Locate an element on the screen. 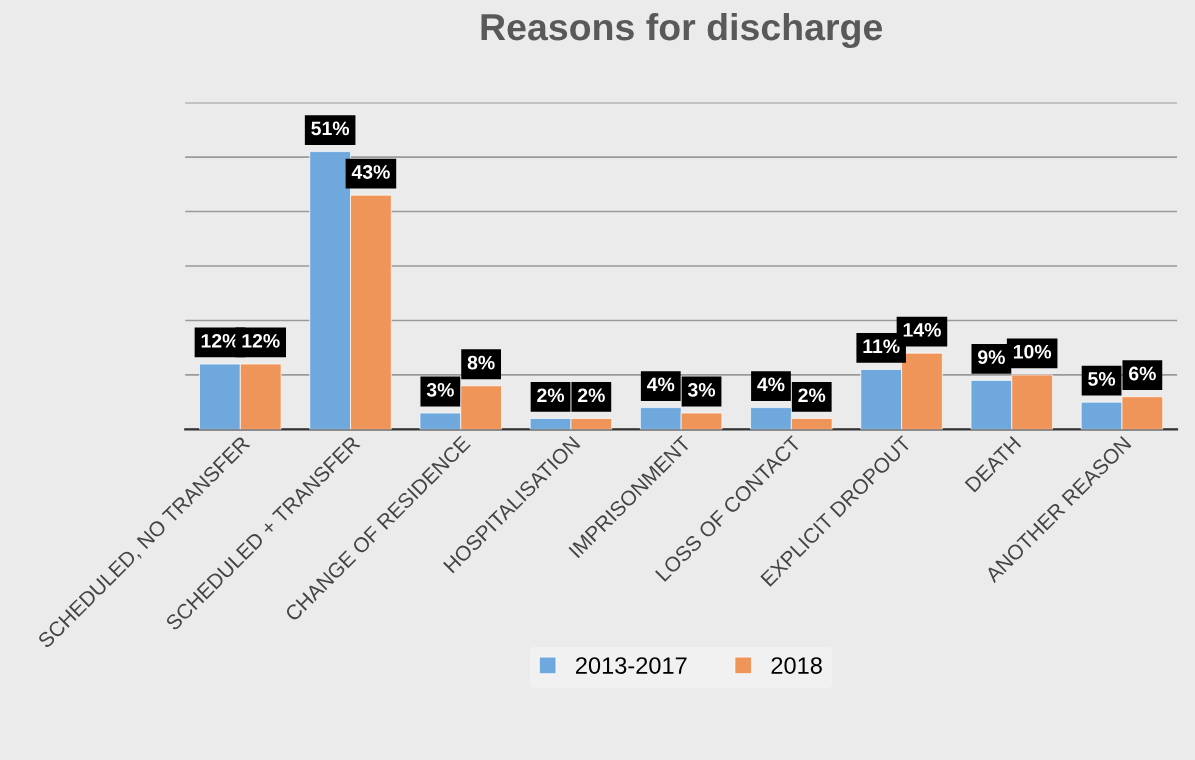  data-label: 8% is located at coordinates (481, 362).